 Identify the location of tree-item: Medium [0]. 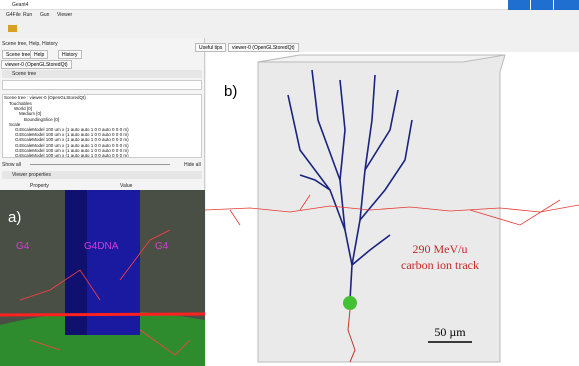
(30, 114).